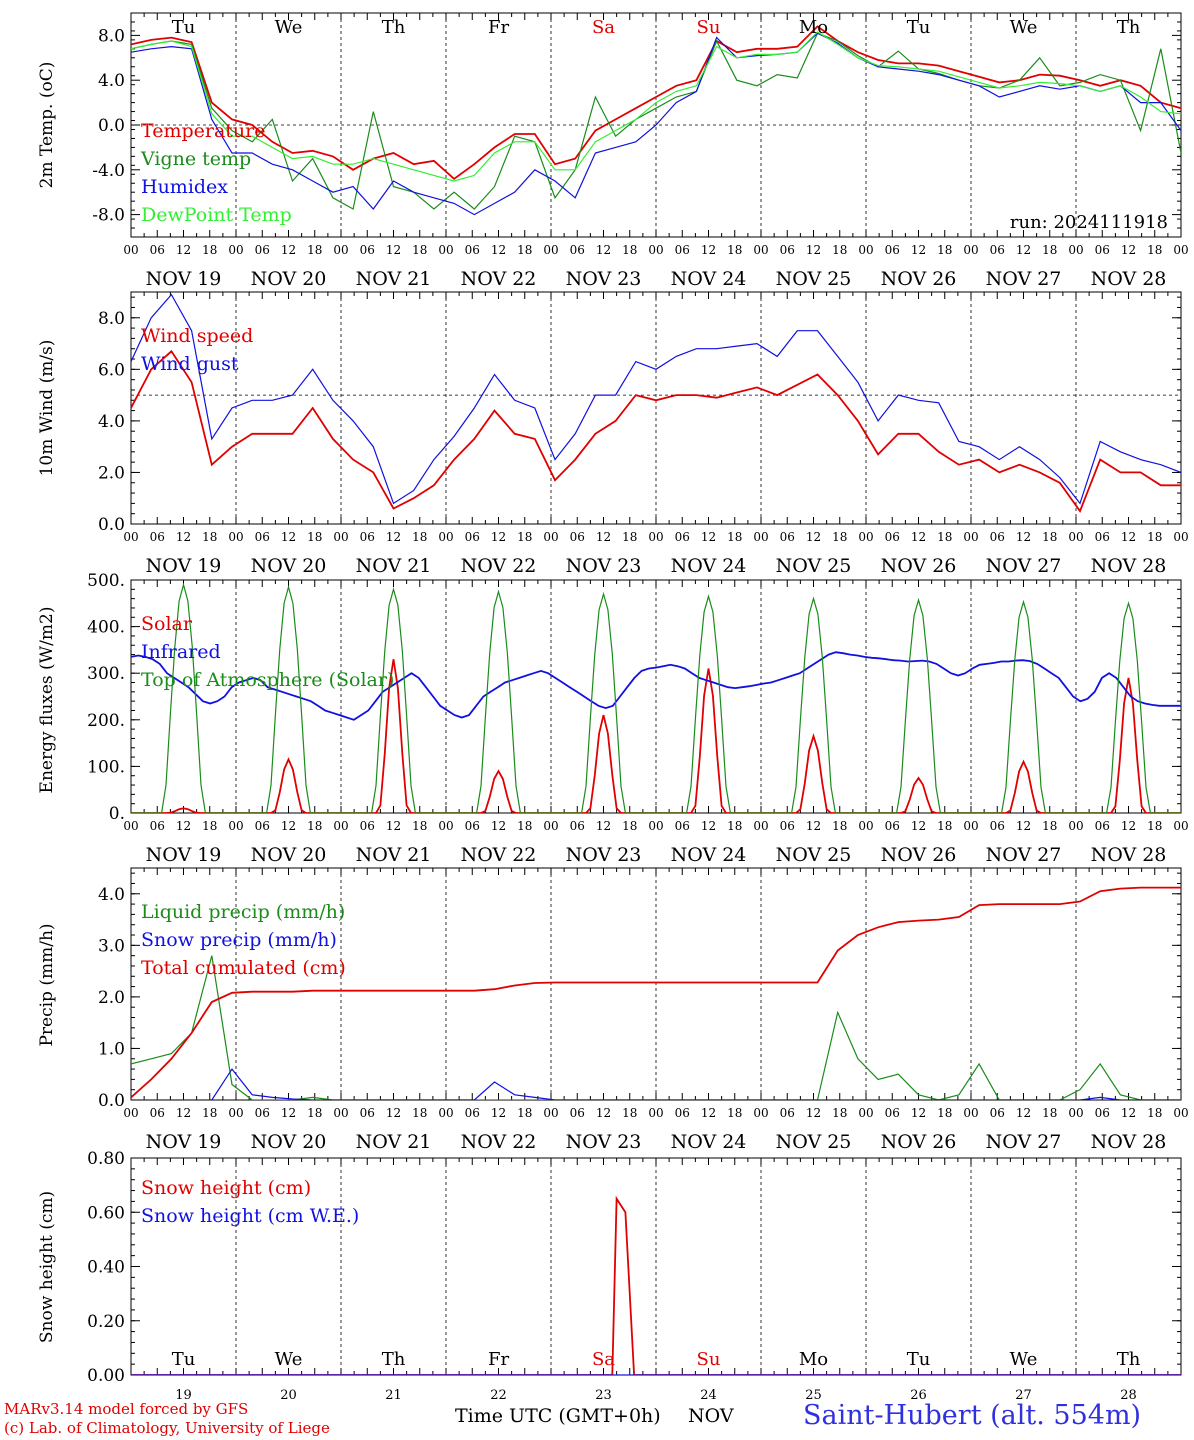 Image resolution: width=1194 pixels, height=1440 pixels. I want to click on date-label: NOV 19, so click(184, 855).